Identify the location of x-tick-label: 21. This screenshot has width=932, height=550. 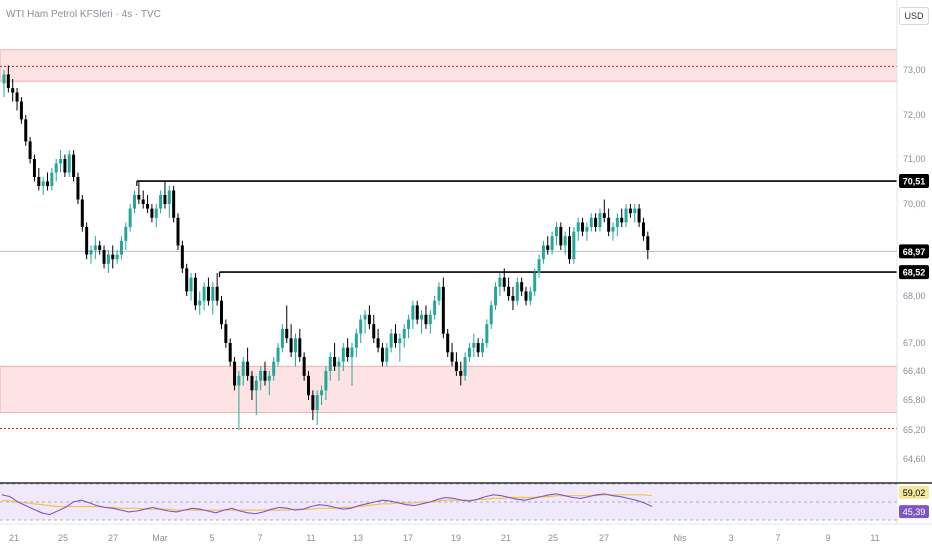
(14, 538).